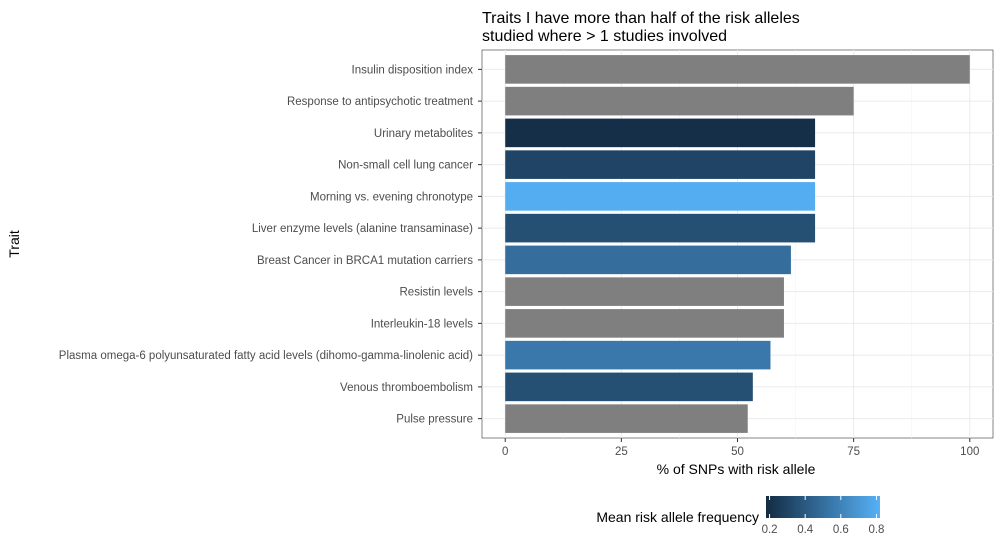 The width and height of the screenshot is (1000, 550). I want to click on x-tick-label: 25, so click(621, 452).